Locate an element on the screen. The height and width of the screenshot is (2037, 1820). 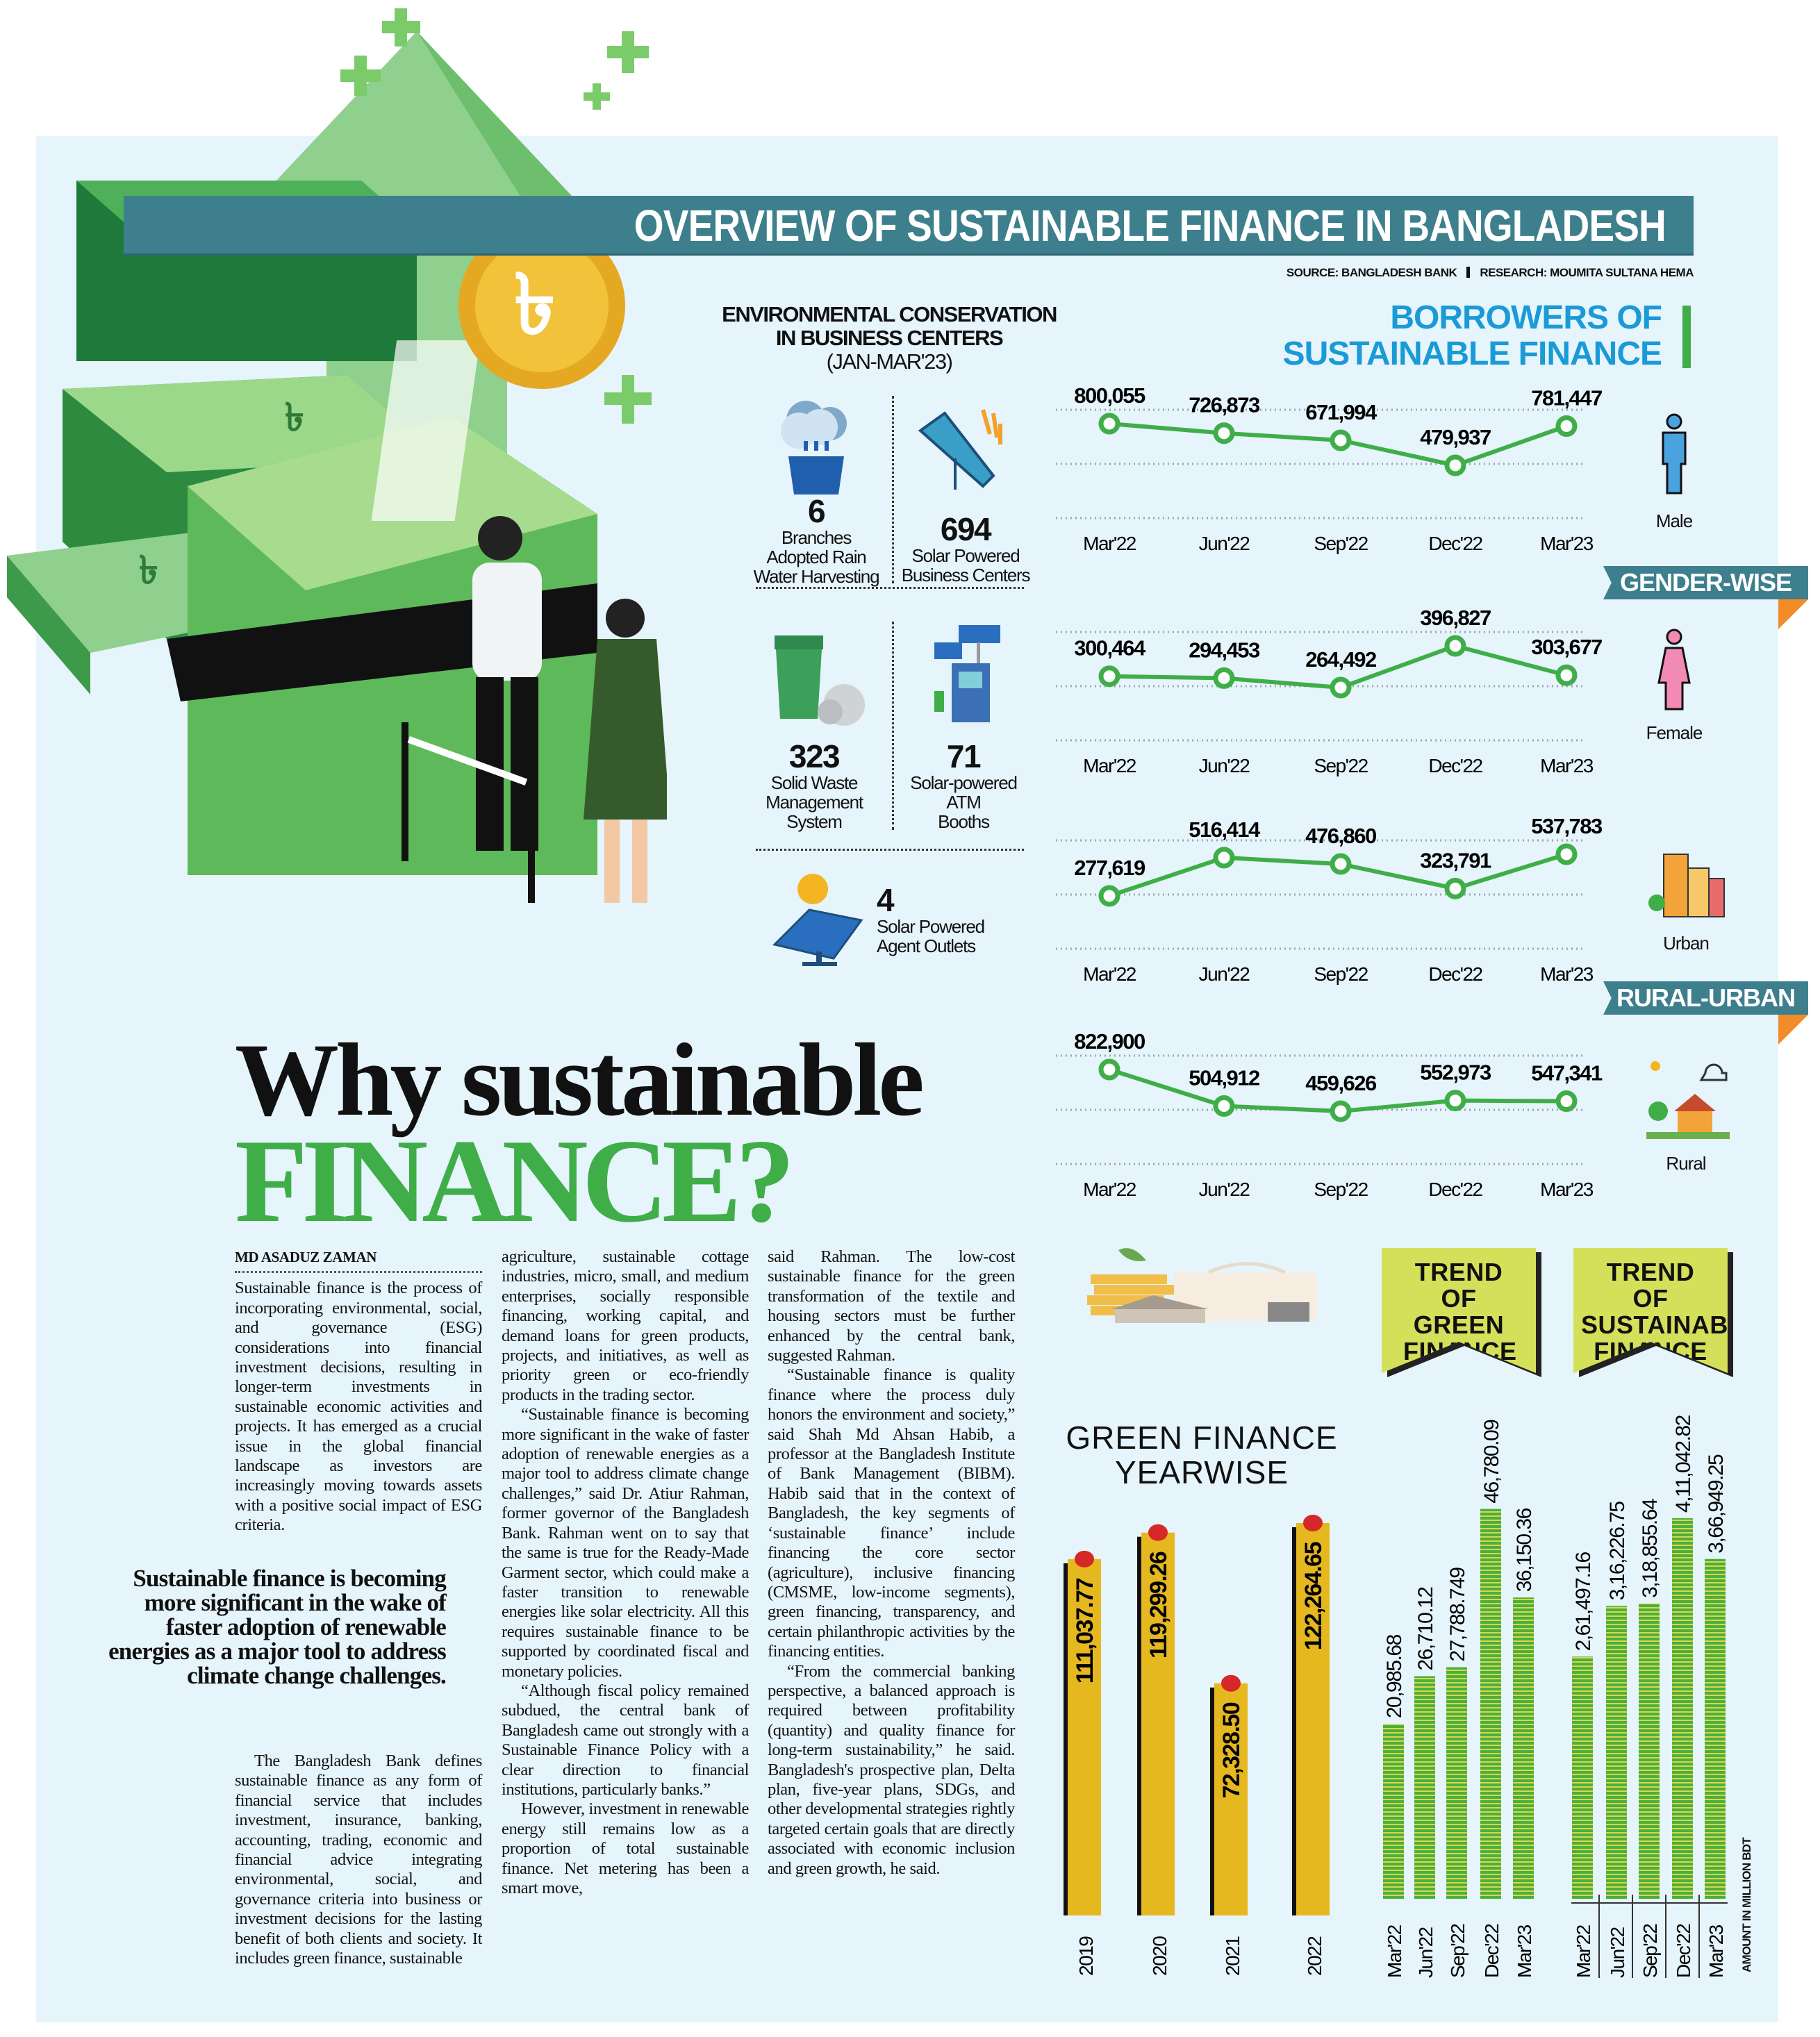
data-label: 294,453 is located at coordinates (1224, 650).